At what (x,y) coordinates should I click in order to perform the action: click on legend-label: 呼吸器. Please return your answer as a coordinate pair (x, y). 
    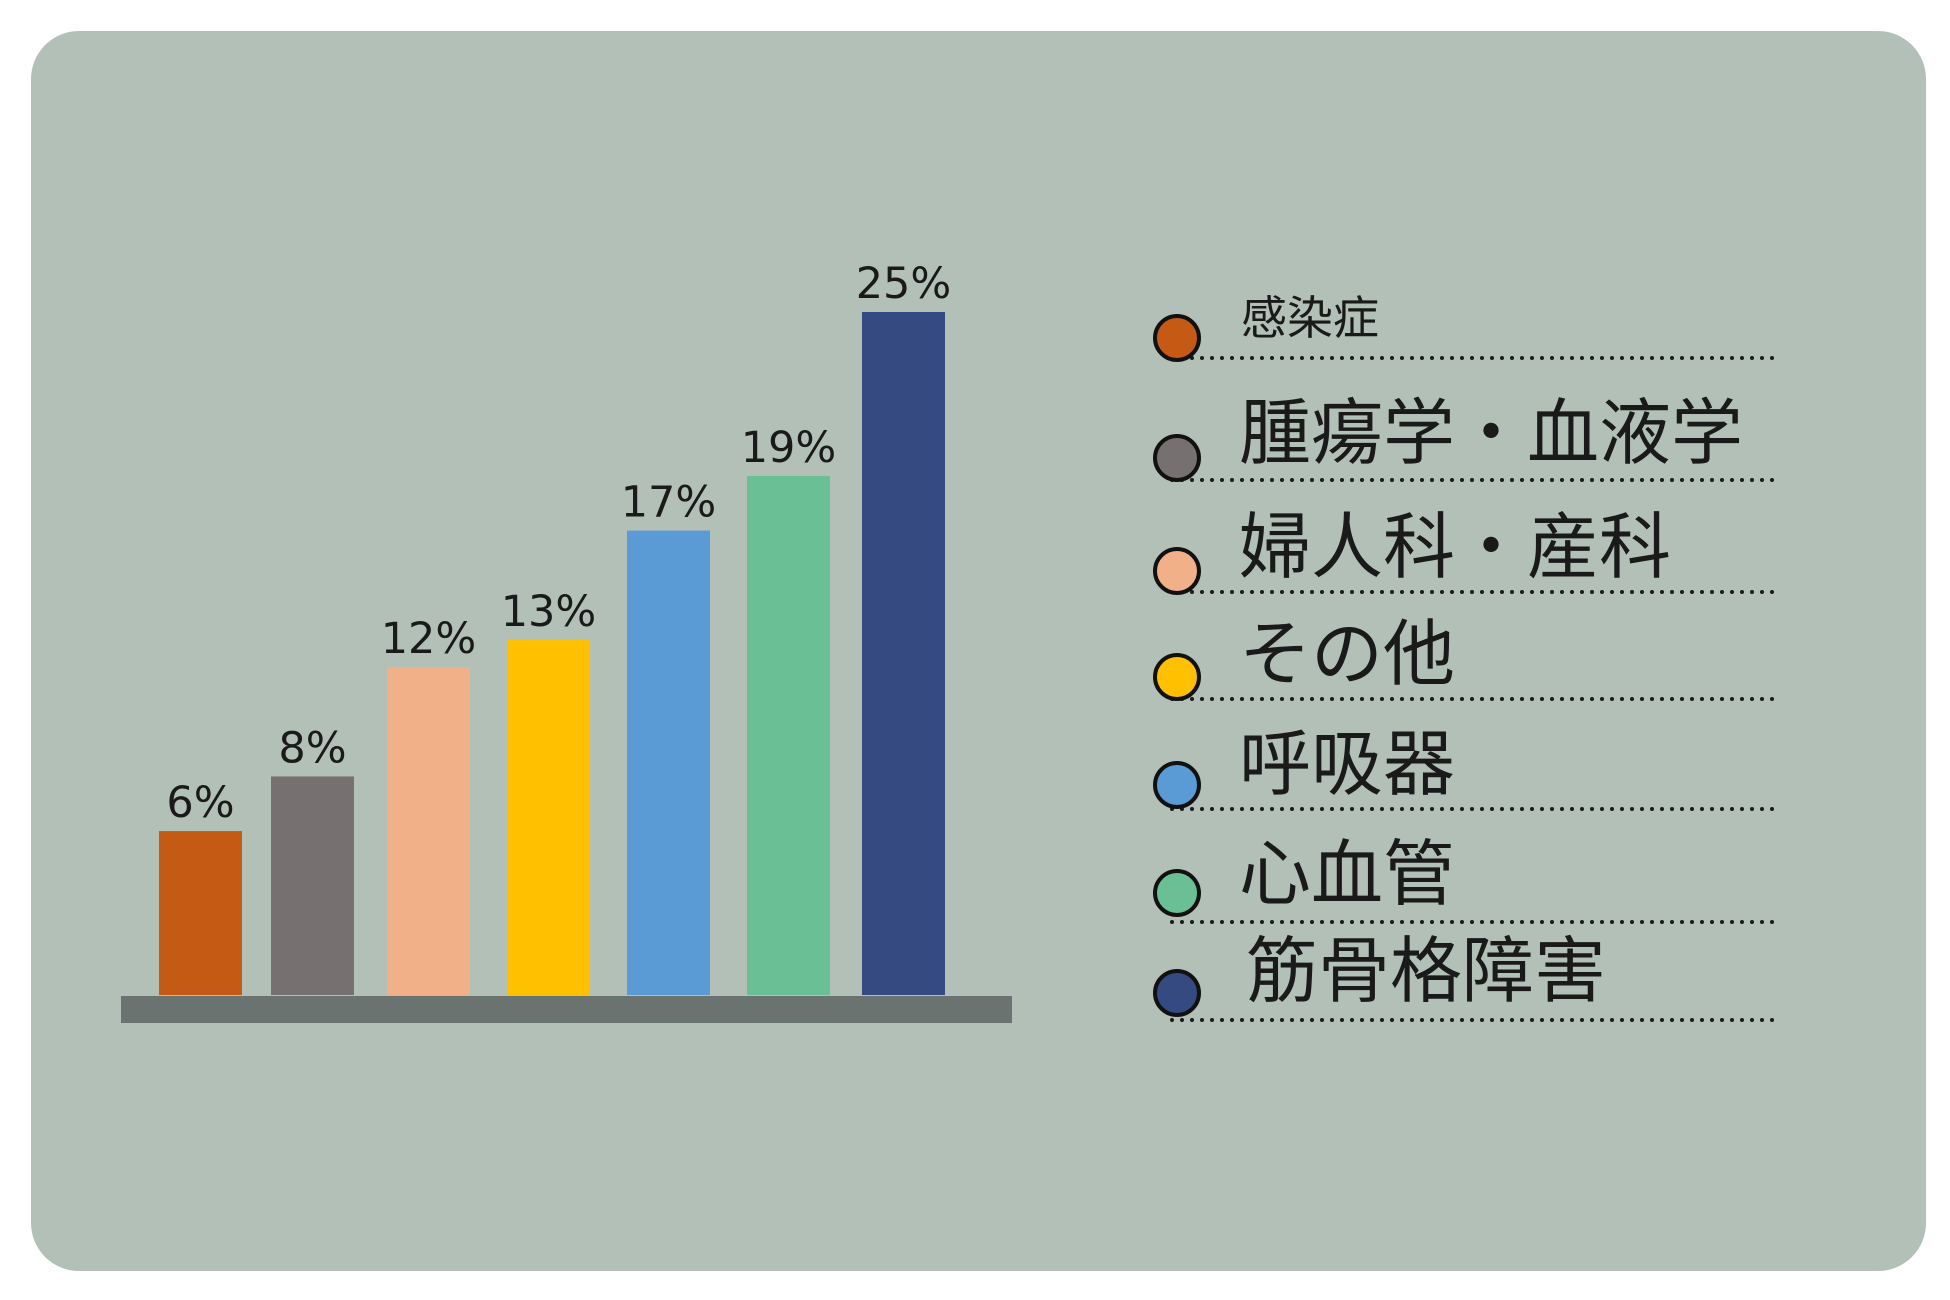
    Looking at the image, I should click on (1347, 764).